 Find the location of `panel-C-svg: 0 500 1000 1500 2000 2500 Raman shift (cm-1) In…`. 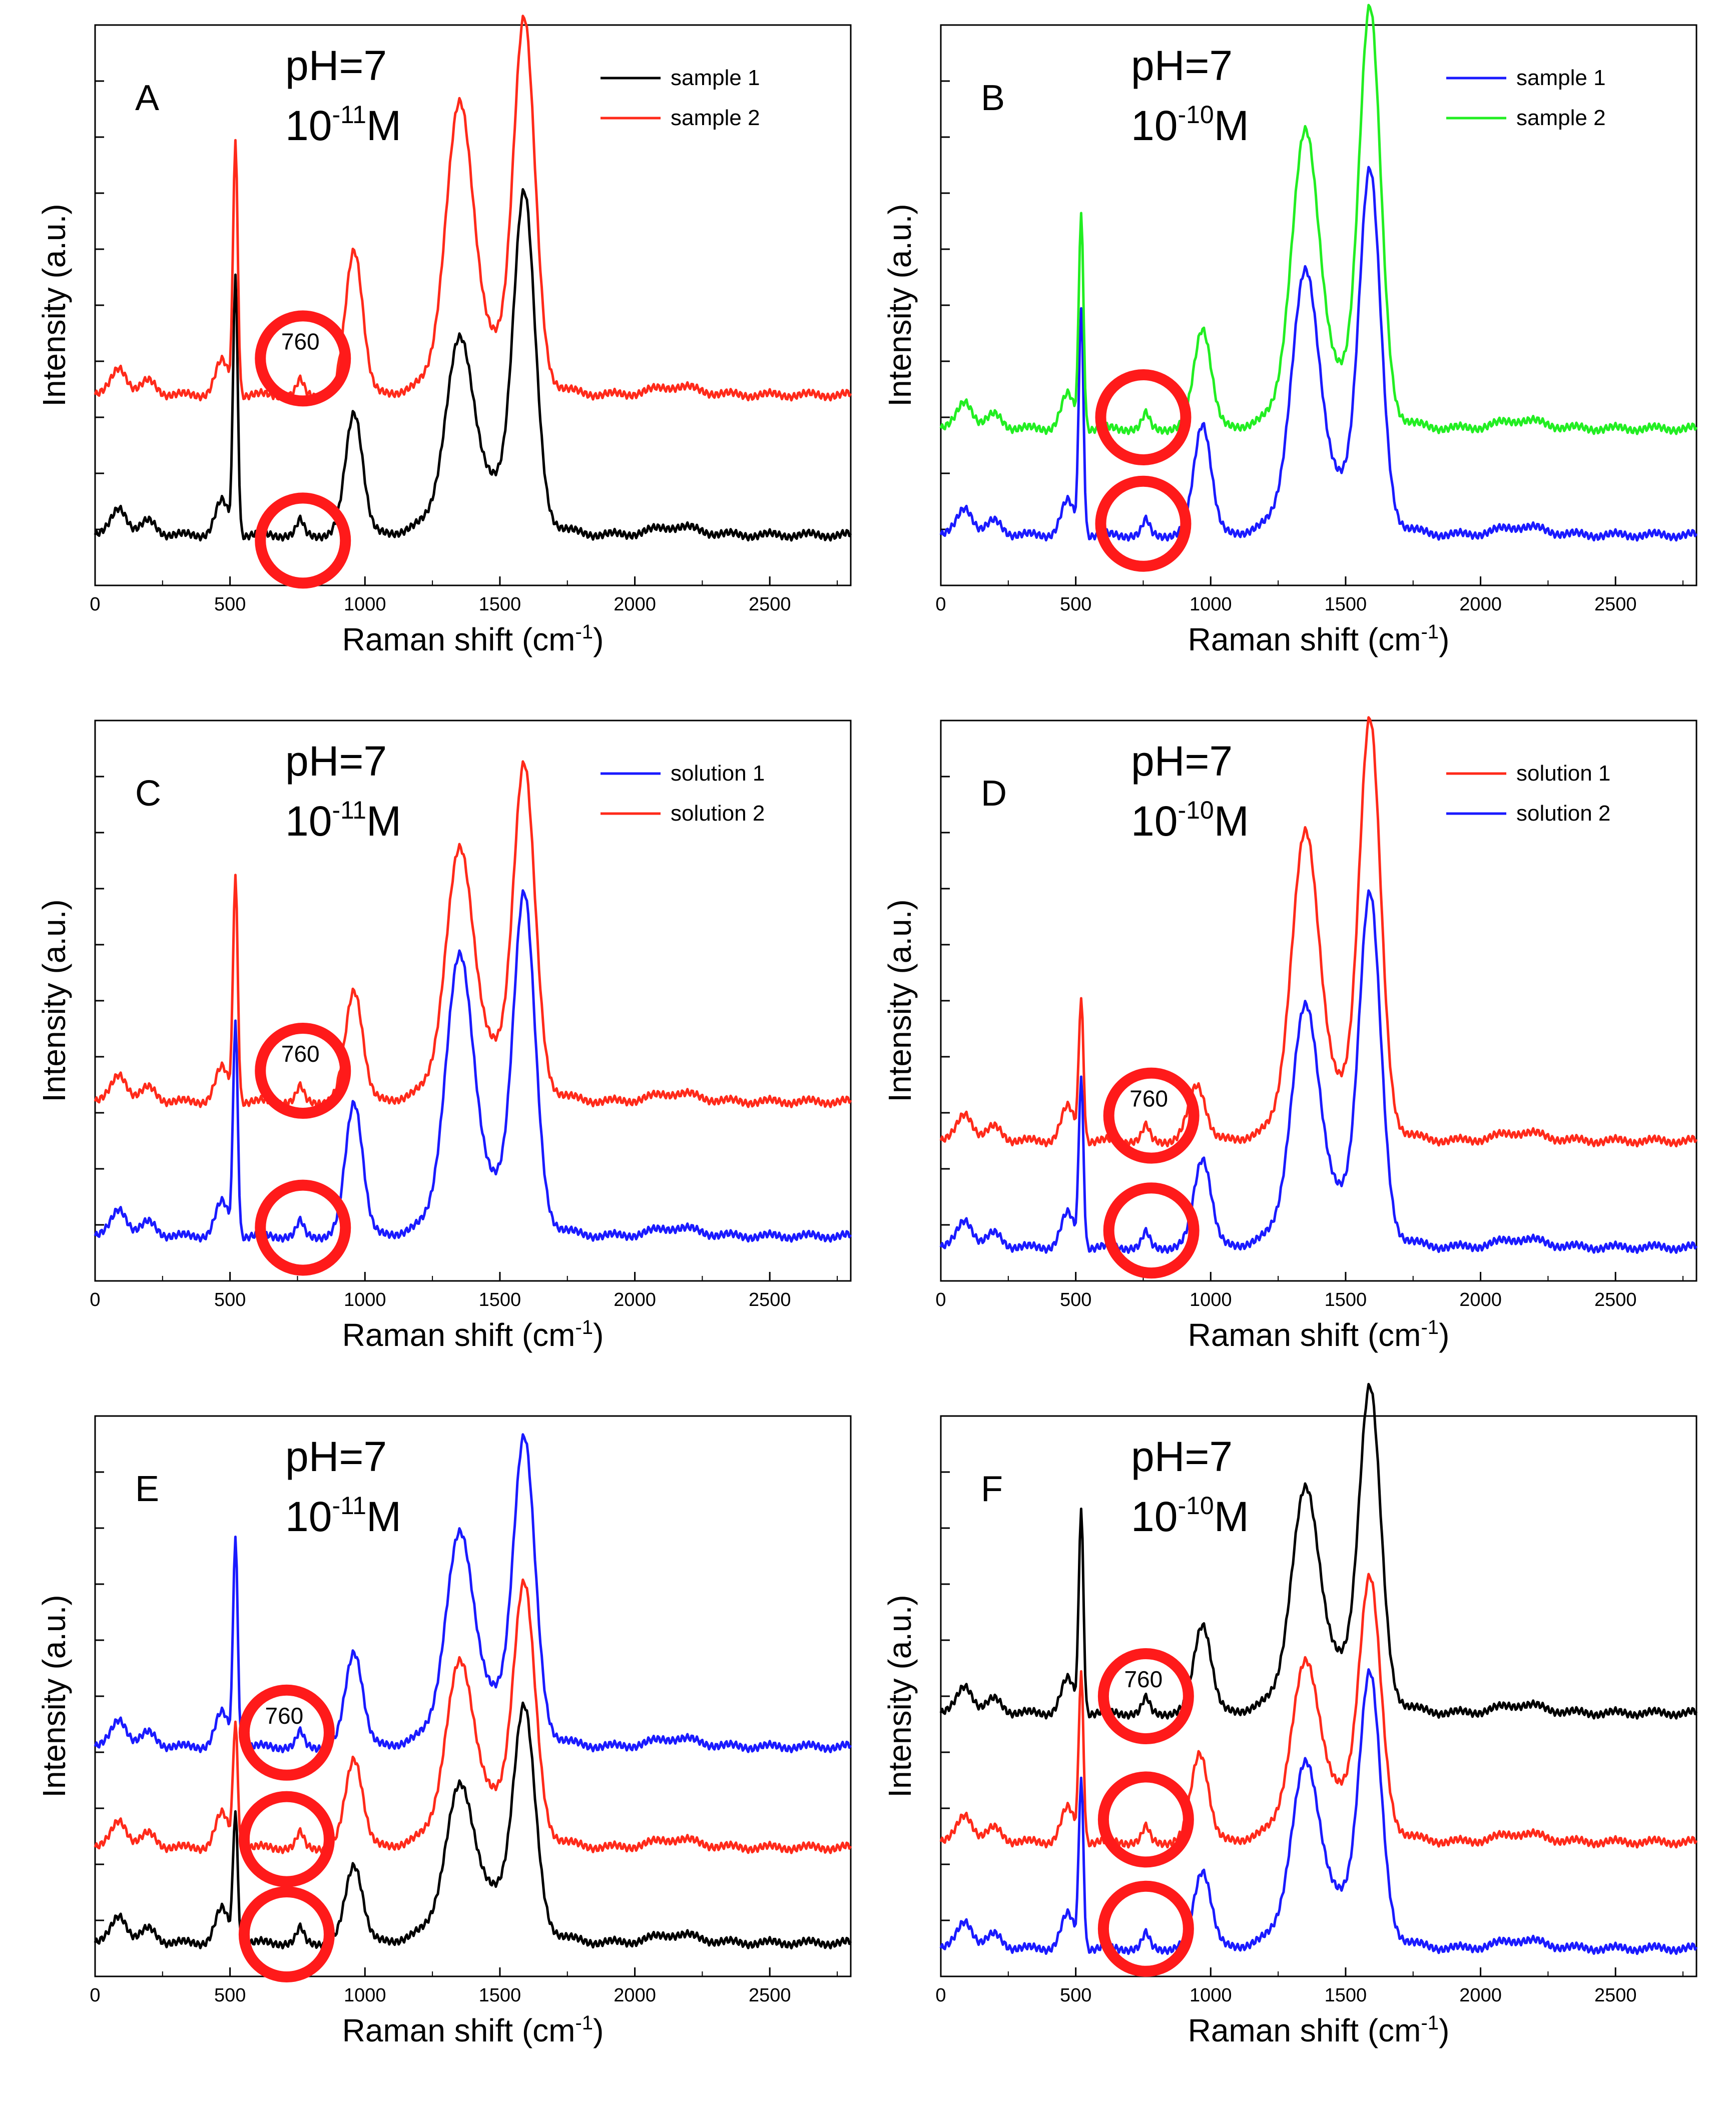

panel-C-svg: 0 500 1000 1500 2000 2500 Raman shift (cm-1) In… is located at coordinates (444, 1036).